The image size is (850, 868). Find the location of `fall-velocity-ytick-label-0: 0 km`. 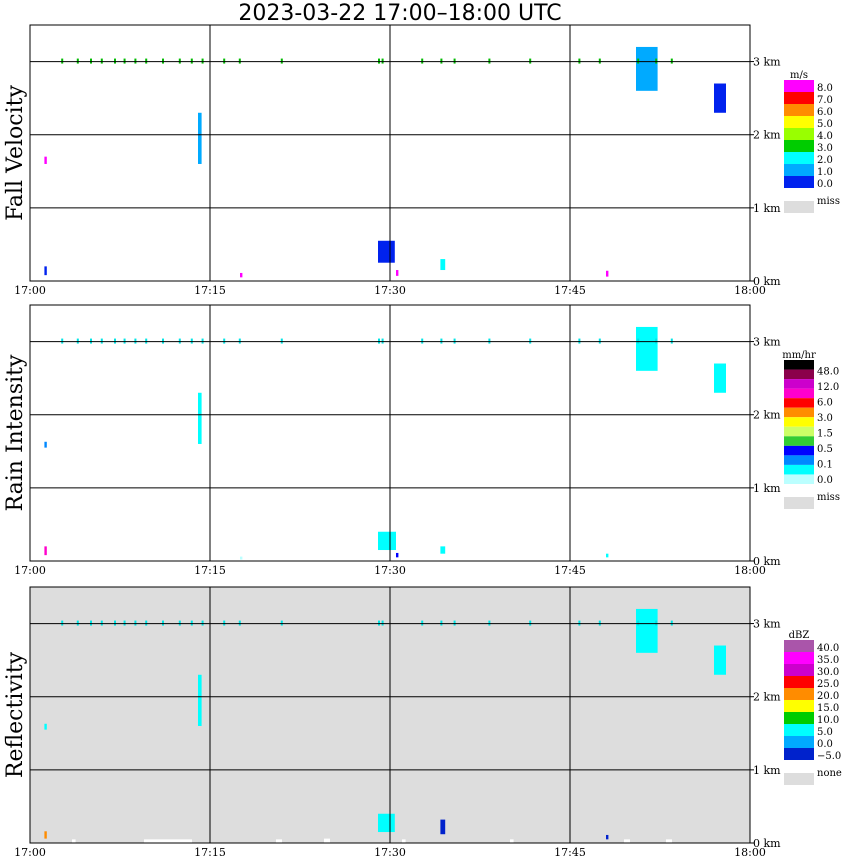

fall-velocity-ytick-label-0: 0 km is located at coordinates (767, 281).